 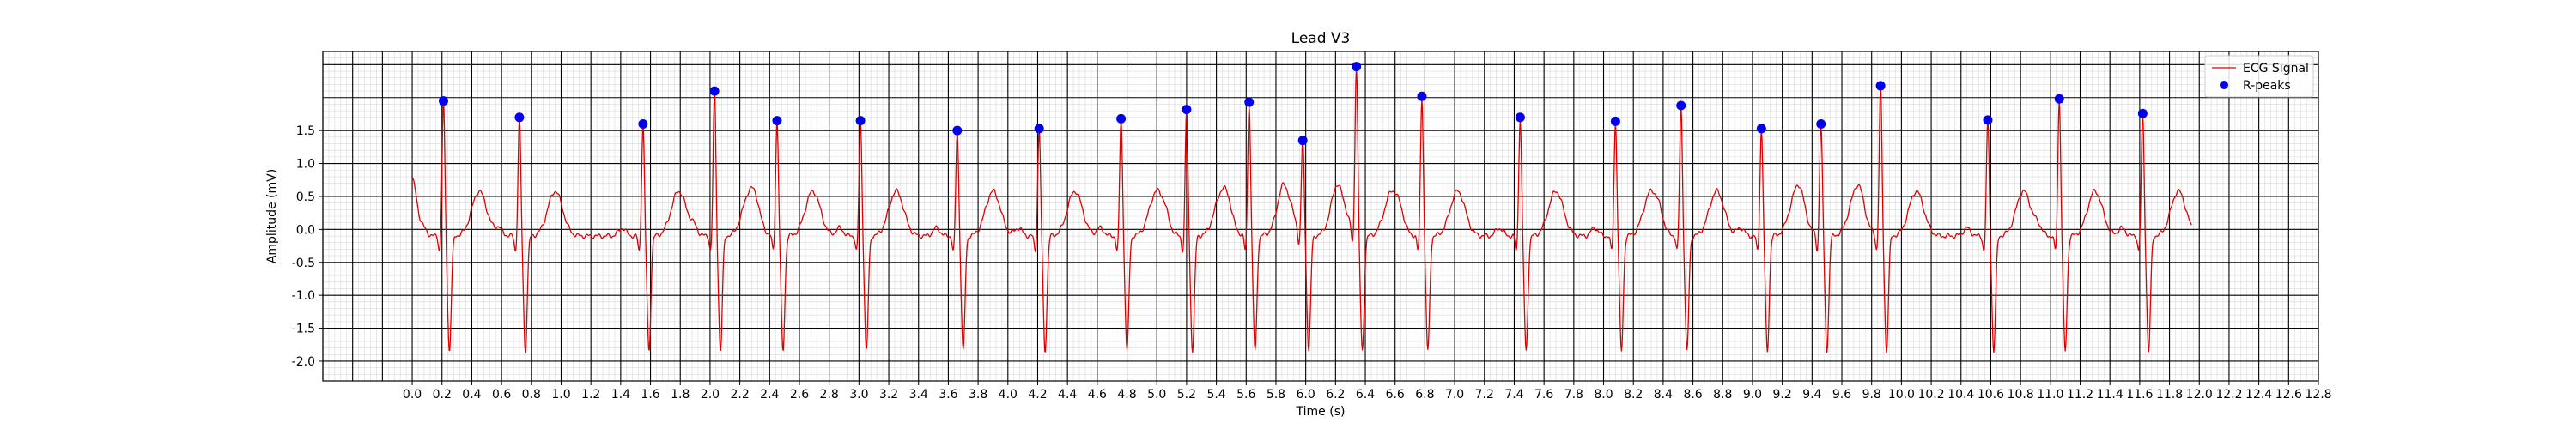 I want to click on y-axis-ticks: -2.0 -1.5 -1.0 -0.5 0.0 0.5 1.0 1.5, so click(x=307, y=246).